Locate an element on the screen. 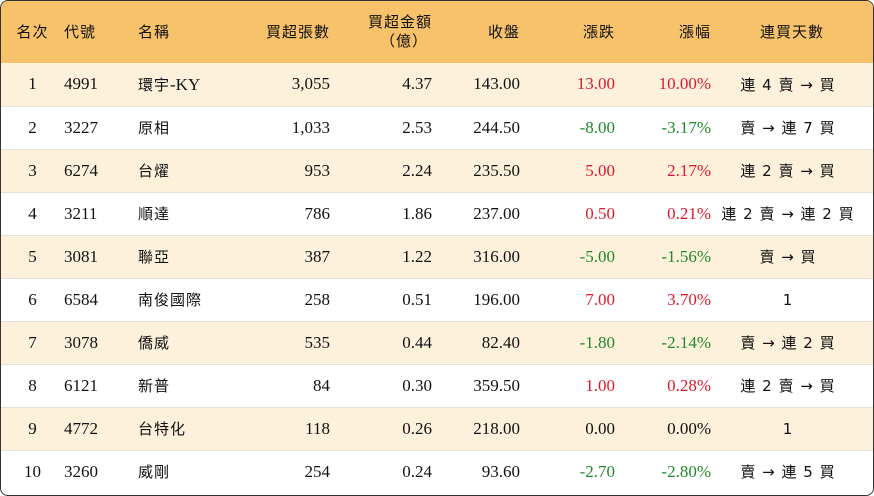 This screenshot has width=874, height=496. streak-cell: 連 2 賣 → 連 2 買 is located at coordinates (792, 213).